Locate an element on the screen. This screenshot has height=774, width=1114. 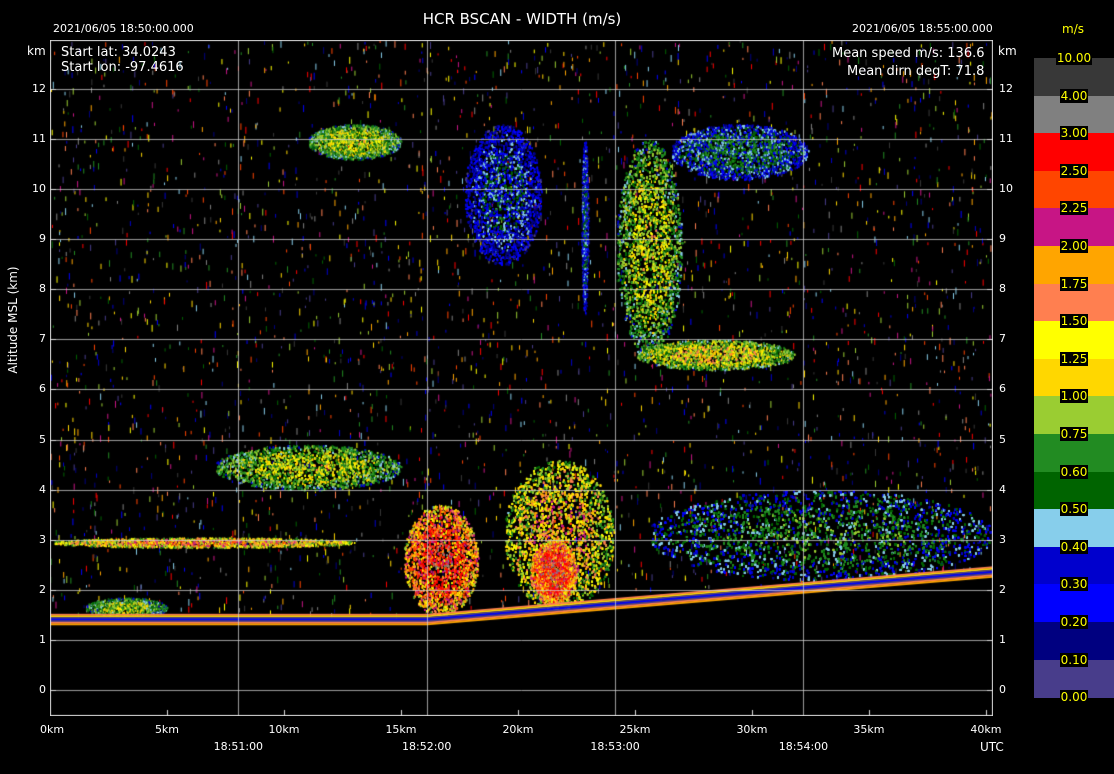
y-tick-right: 6 is located at coordinates (1002, 389).